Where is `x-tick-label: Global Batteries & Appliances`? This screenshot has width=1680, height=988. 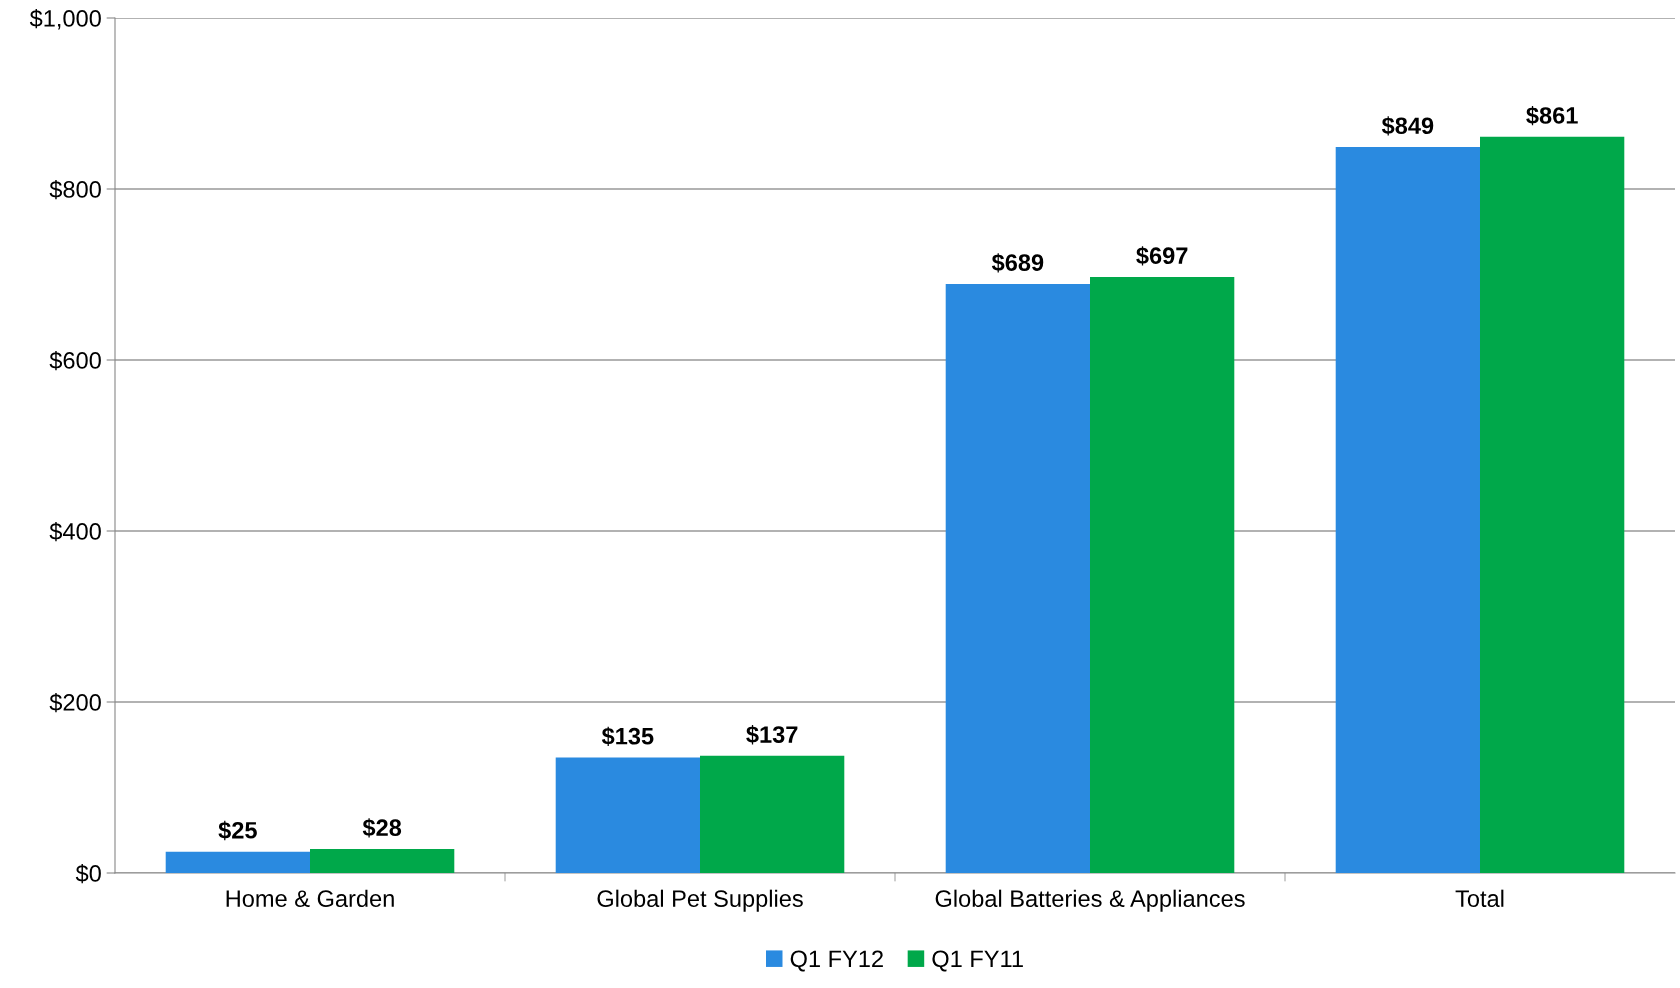
x-tick-label: Global Batteries & Appliances is located at coordinates (1090, 900).